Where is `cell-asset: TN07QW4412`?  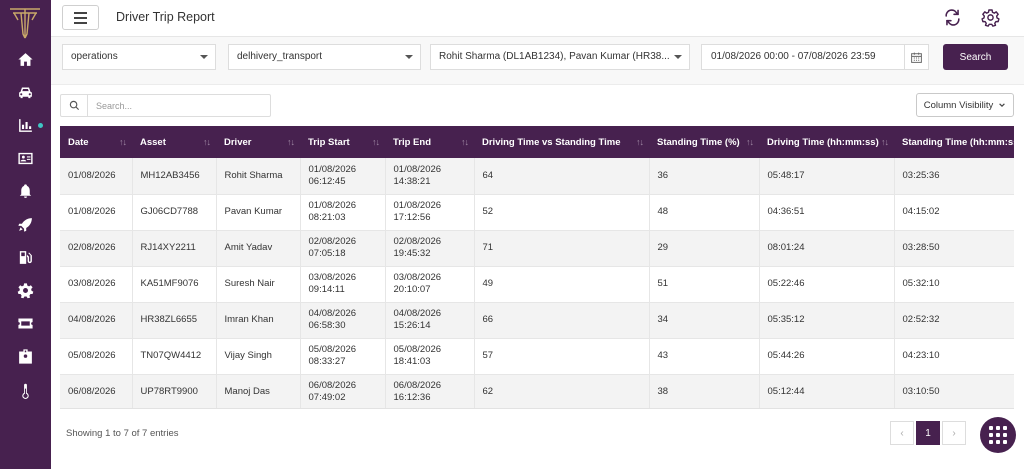
cell-asset: TN07QW4412 is located at coordinates (174, 356).